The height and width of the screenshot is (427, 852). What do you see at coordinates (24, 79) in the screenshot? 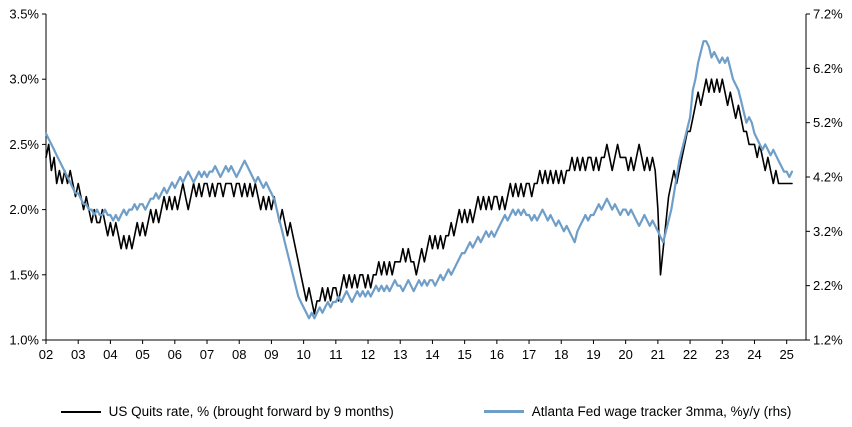
I see `svg-text: 3.0%` at bounding box center [24, 79].